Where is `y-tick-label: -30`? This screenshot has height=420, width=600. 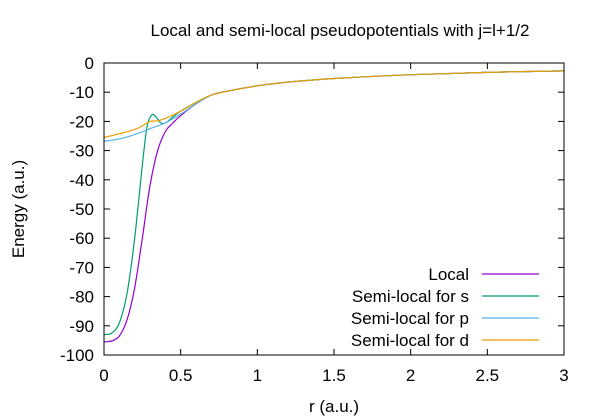
y-tick-label: -30 is located at coordinates (81, 151).